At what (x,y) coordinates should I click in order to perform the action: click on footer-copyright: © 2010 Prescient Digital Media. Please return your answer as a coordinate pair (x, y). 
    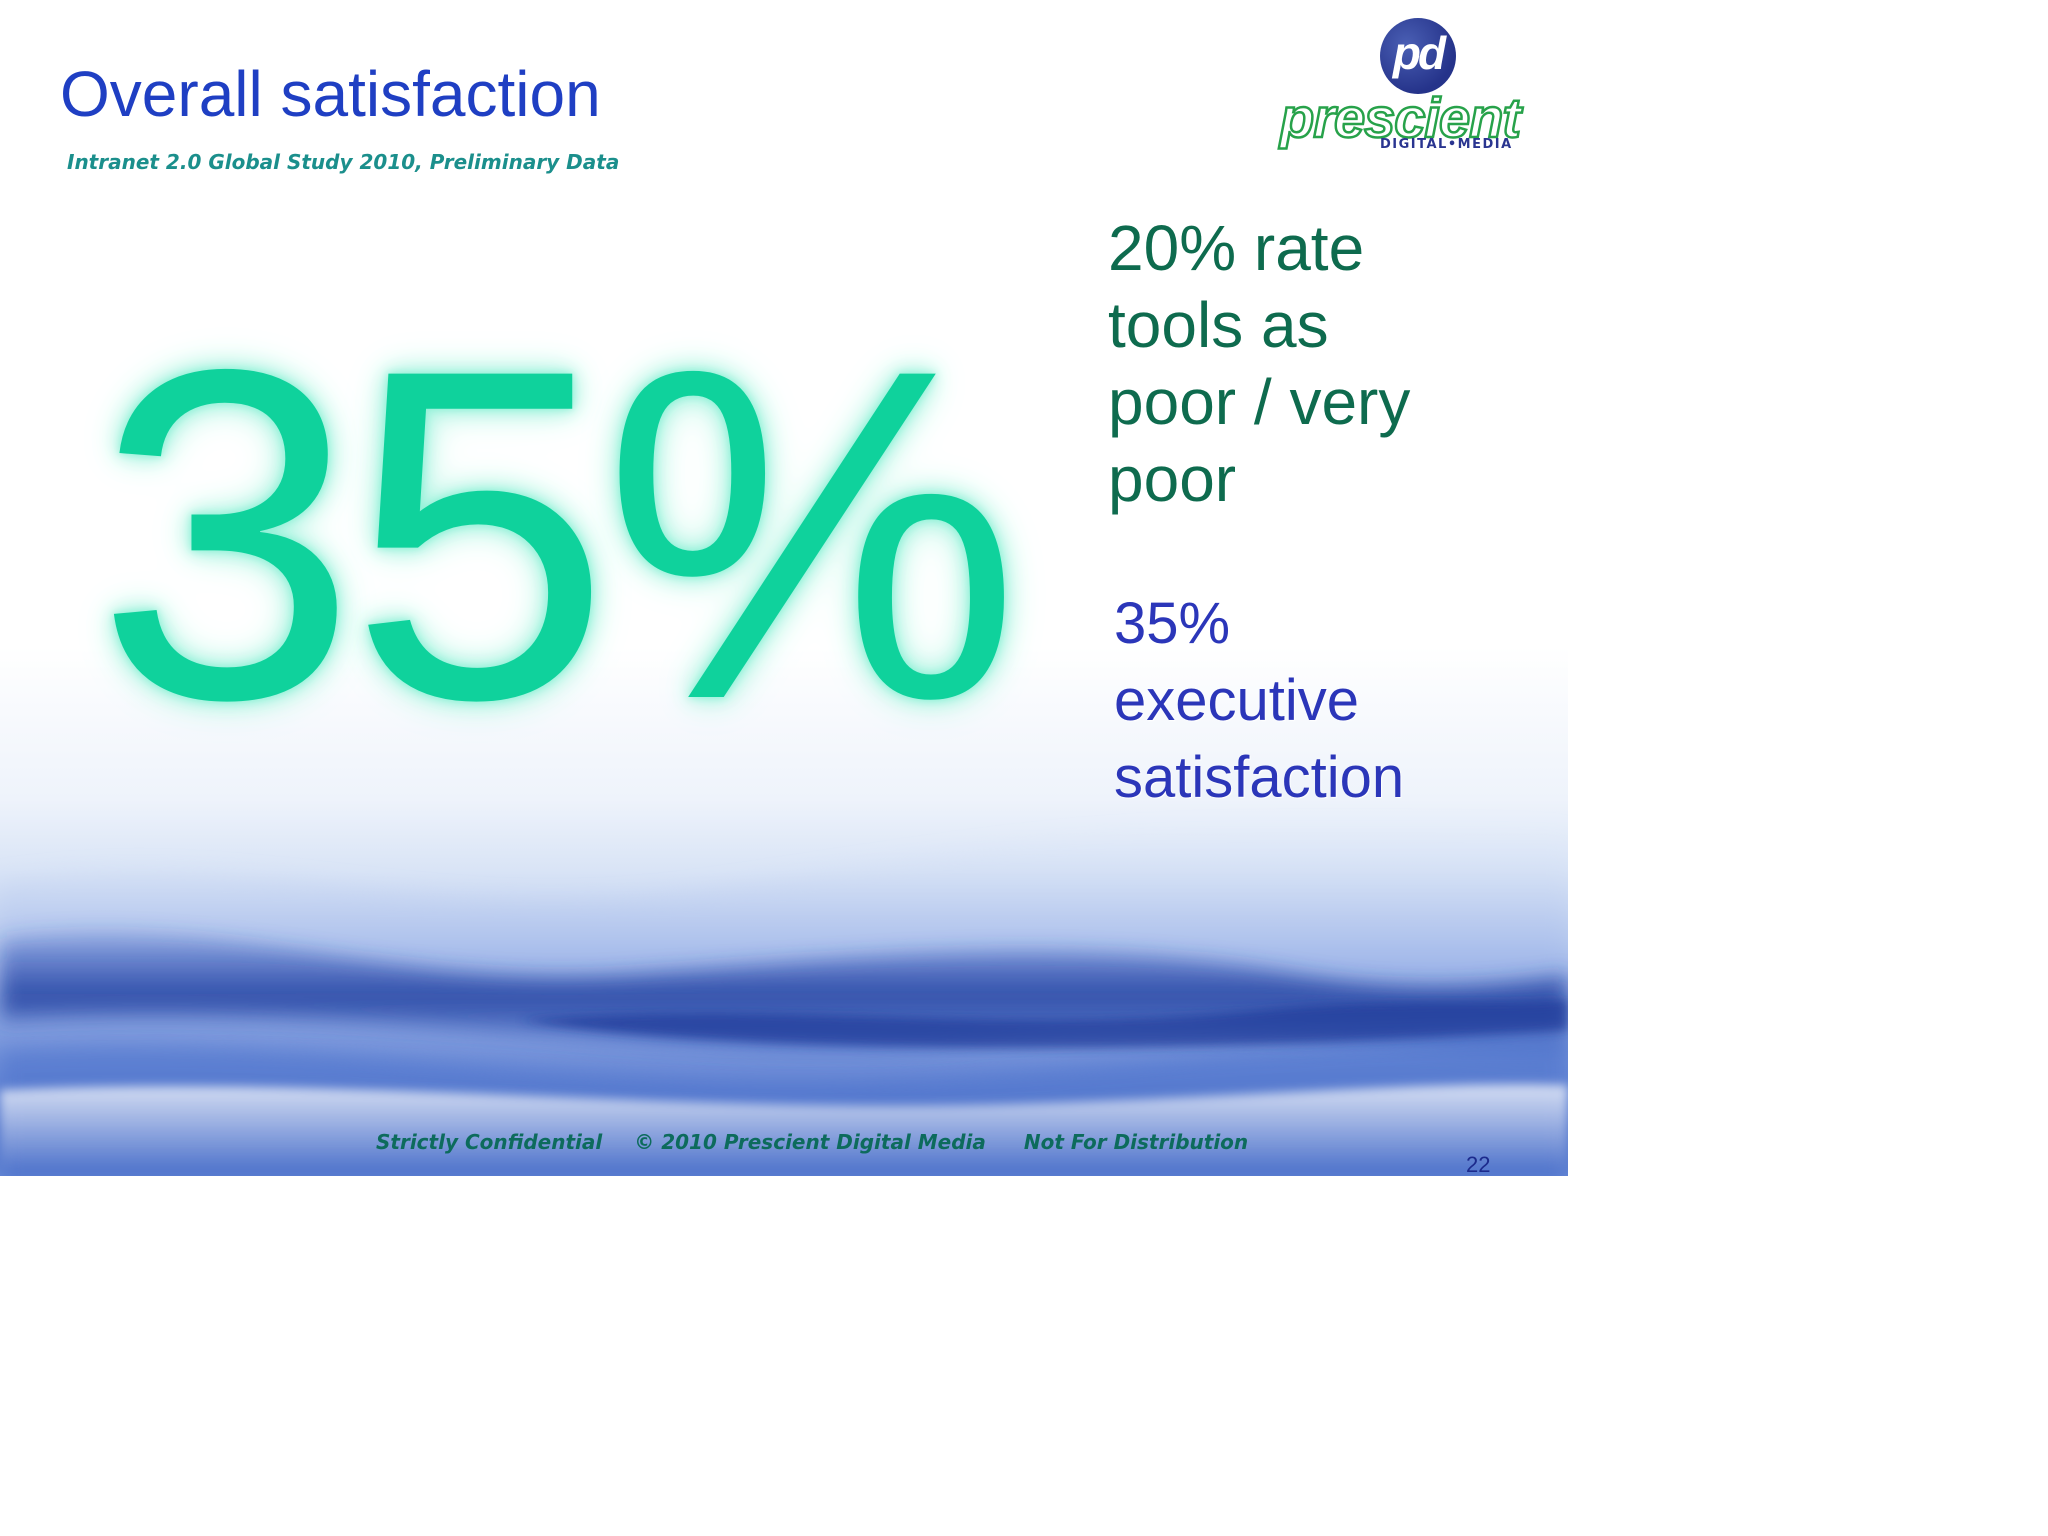
    Looking at the image, I should click on (810, 1142).